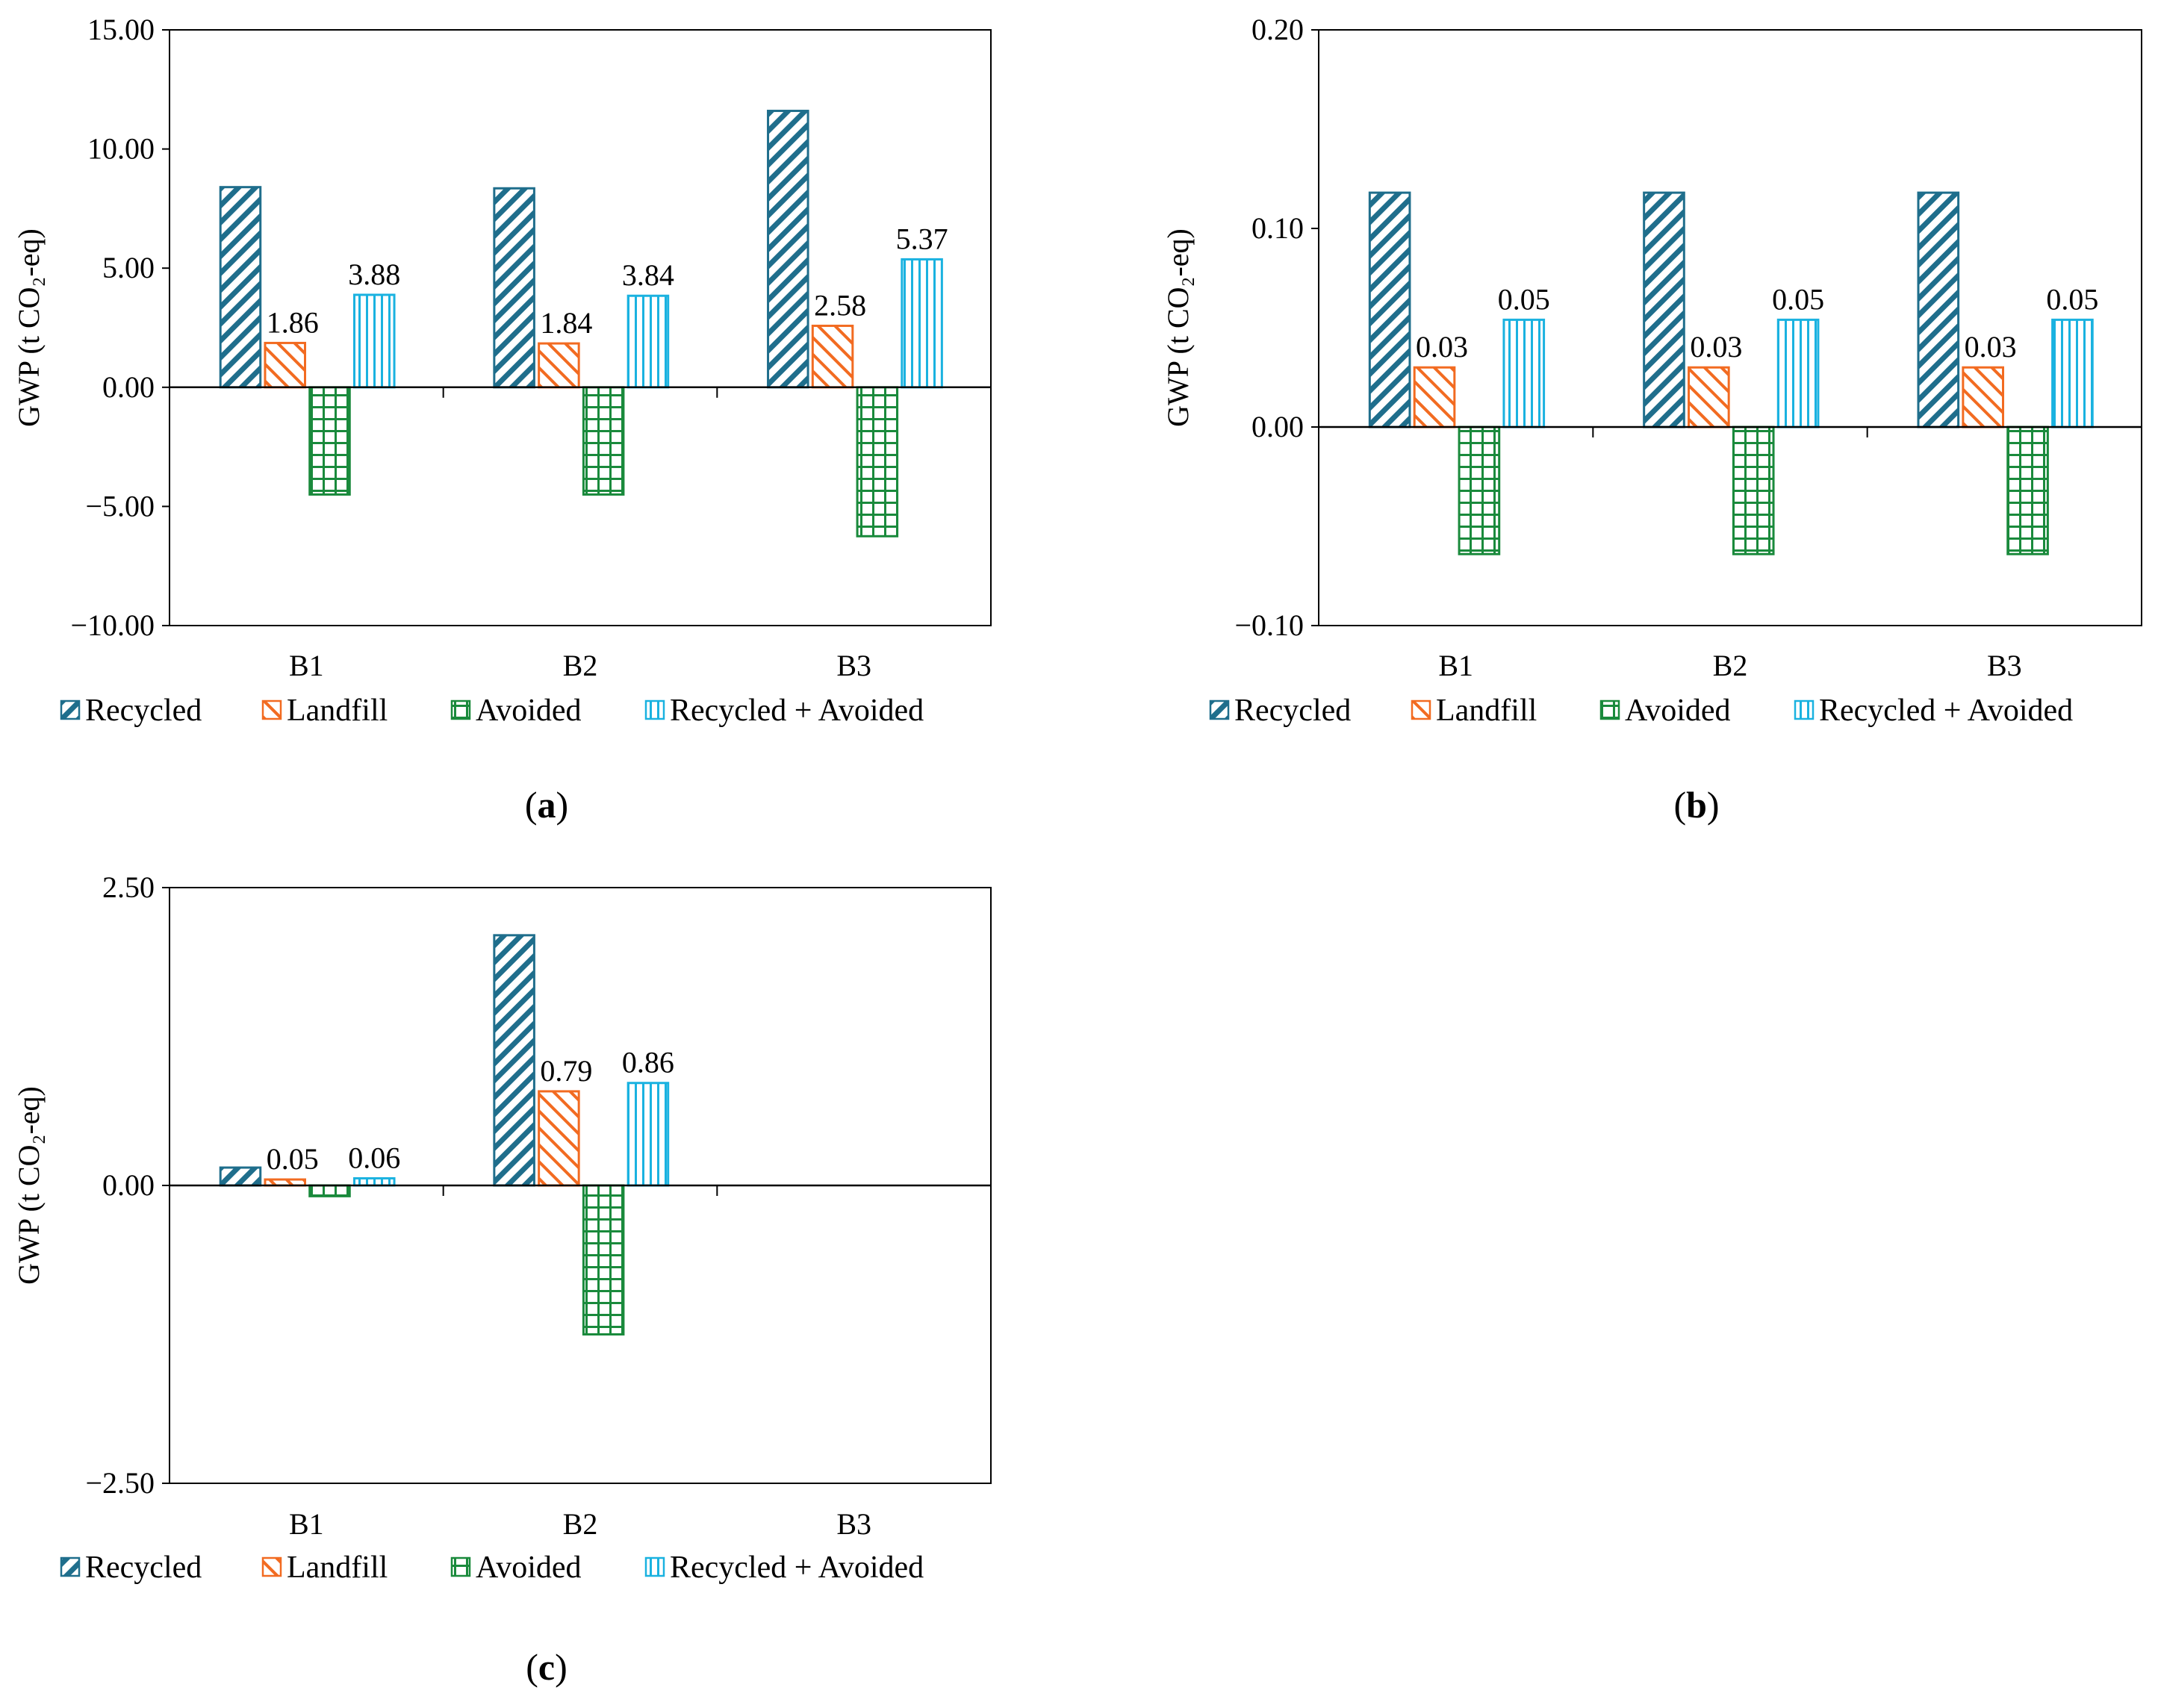  I want to click on data-label: 0.86, so click(648, 1062).